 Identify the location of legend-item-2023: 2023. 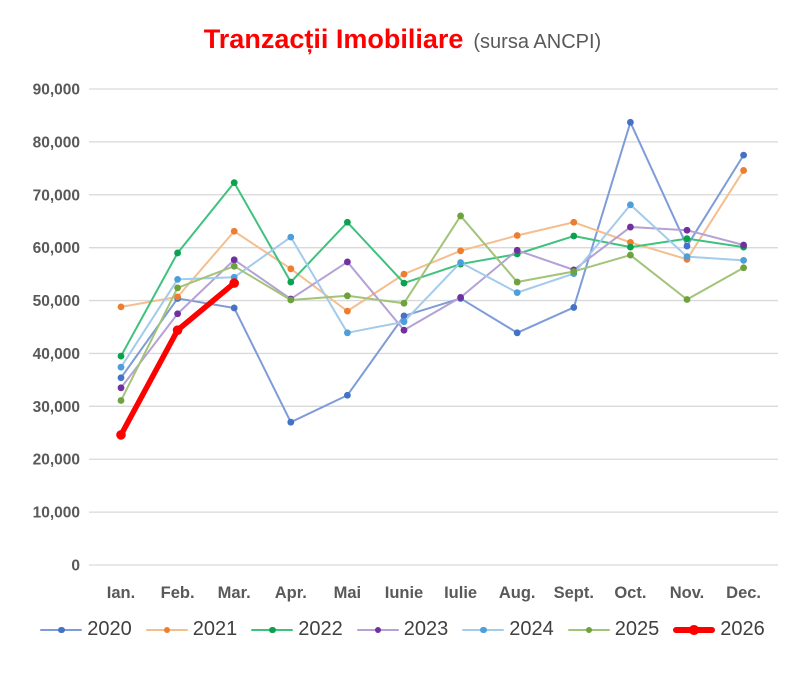
(402, 629).